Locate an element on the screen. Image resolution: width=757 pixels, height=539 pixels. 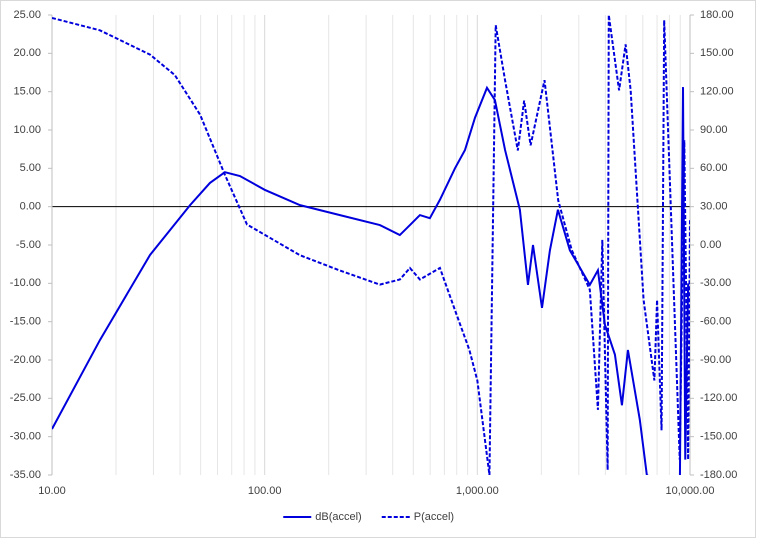
x-tick-label: 100.00 is located at coordinates (265, 491).